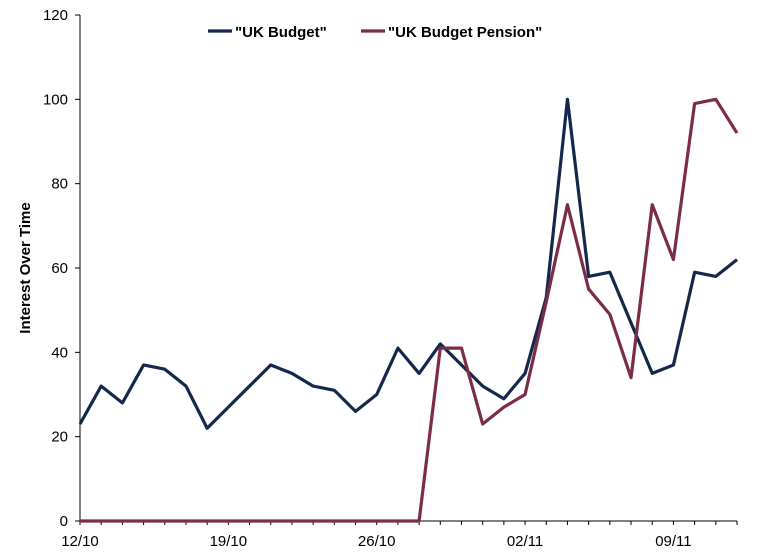 The width and height of the screenshot is (770, 559). What do you see at coordinates (229, 541) in the screenshot?
I see `x-tick-label: 19/10` at bounding box center [229, 541].